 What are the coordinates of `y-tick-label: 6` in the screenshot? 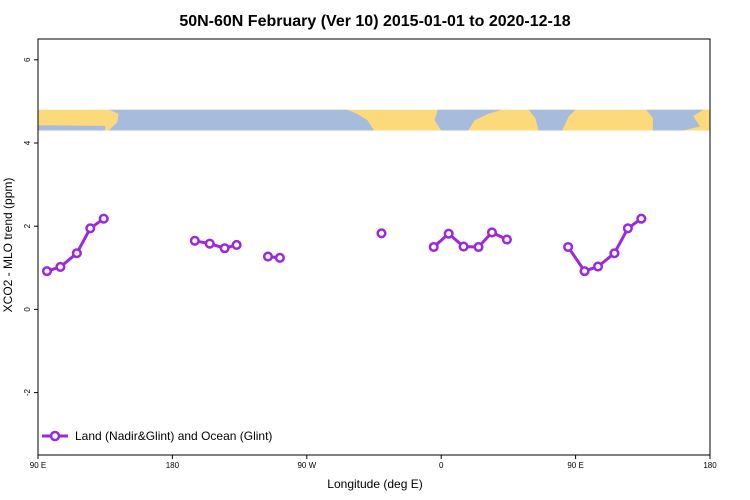 It's located at (27, 59).